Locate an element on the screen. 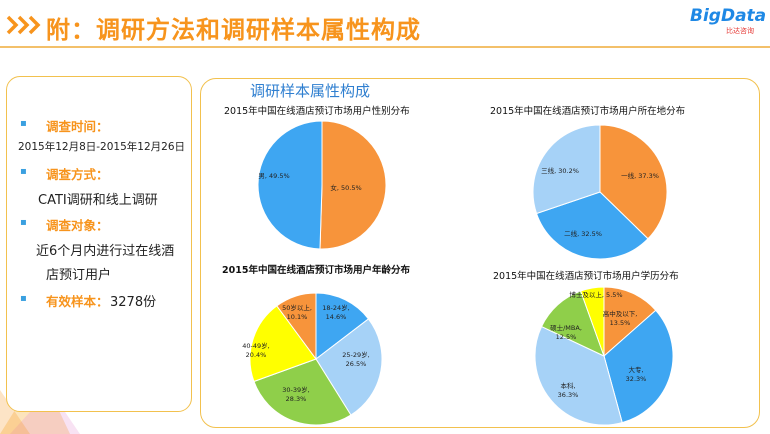 This screenshot has width=770, height=434. pie-slice-label: 本科, 36.3% is located at coordinates (568, 390).